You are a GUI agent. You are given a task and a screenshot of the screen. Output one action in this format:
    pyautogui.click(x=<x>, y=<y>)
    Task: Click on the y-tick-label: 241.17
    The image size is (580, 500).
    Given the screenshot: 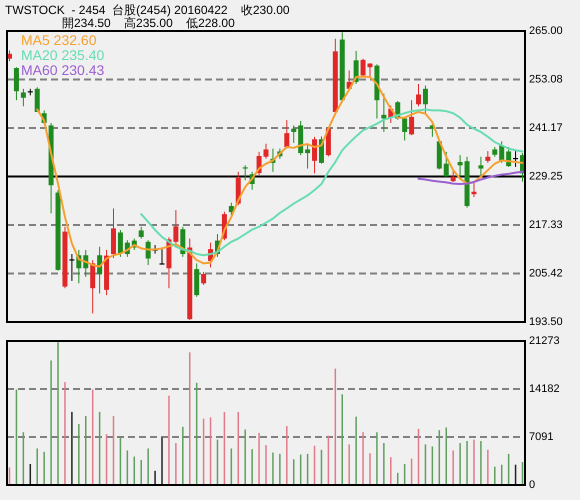 What is the action you would take?
    pyautogui.click(x=546, y=128)
    